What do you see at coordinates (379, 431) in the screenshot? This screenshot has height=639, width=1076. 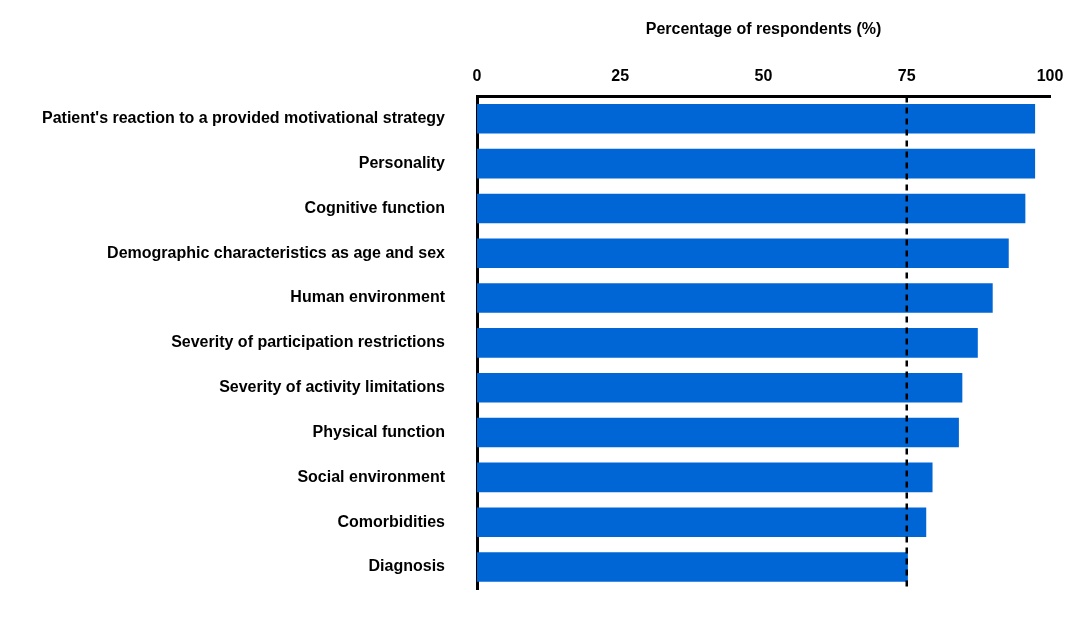 I see `y-tick-label: Physical function` at bounding box center [379, 431].